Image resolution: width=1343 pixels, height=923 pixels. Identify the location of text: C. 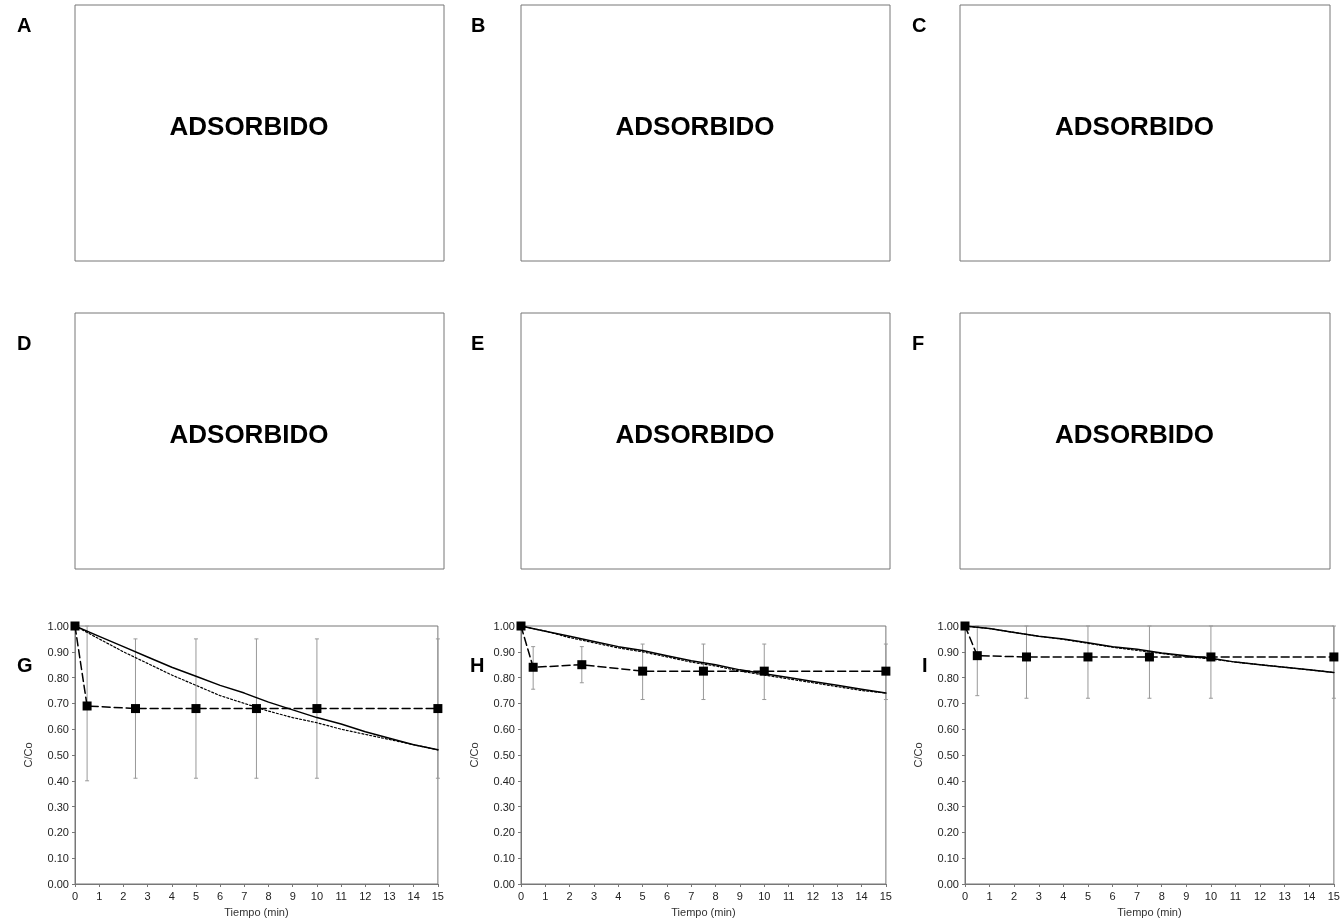
(919, 25).